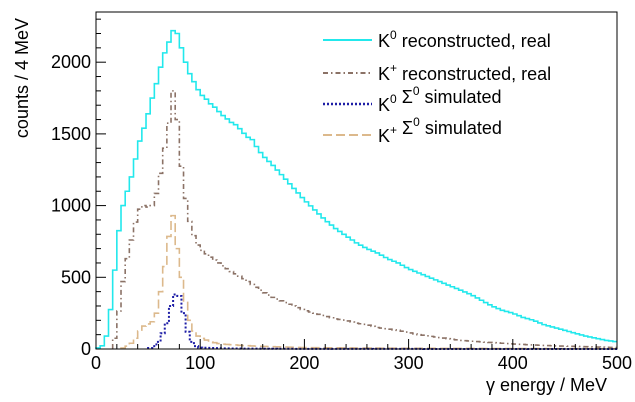 This screenshot has width=635, height=402. Describe the element at coordinates (409, 363) in the screenshot. I see `x-tick-label: 300` at that location.